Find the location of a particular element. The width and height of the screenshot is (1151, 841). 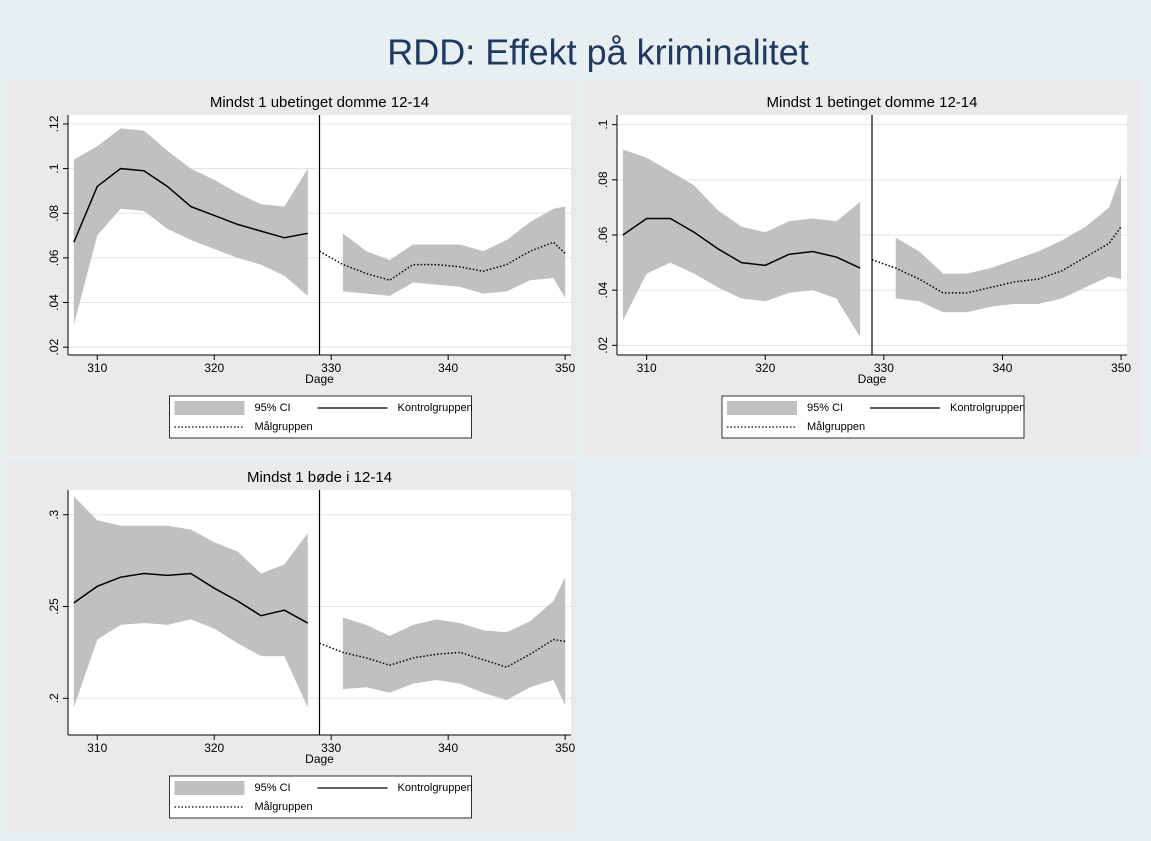

y-tick-label: .3 is located at coordinates (54, 514).